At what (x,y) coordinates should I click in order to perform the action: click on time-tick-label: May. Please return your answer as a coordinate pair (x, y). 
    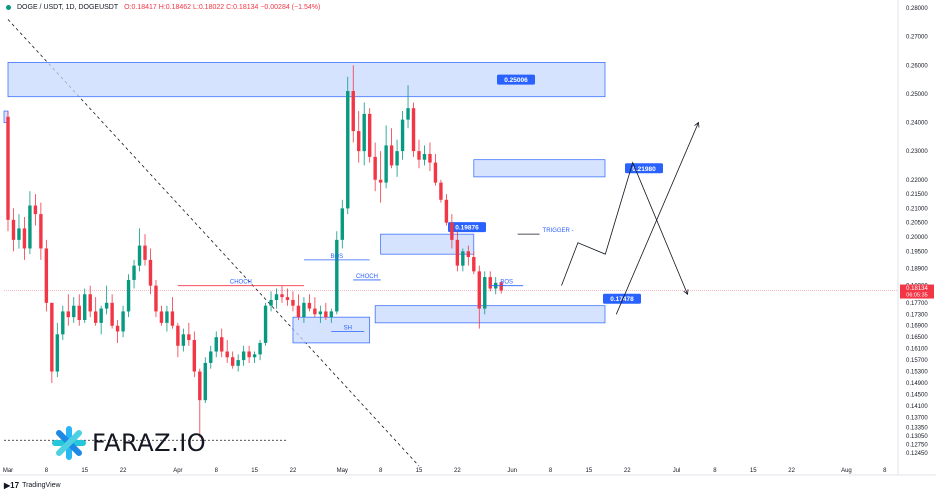
    Looking at the image, I should click on (342, 471).